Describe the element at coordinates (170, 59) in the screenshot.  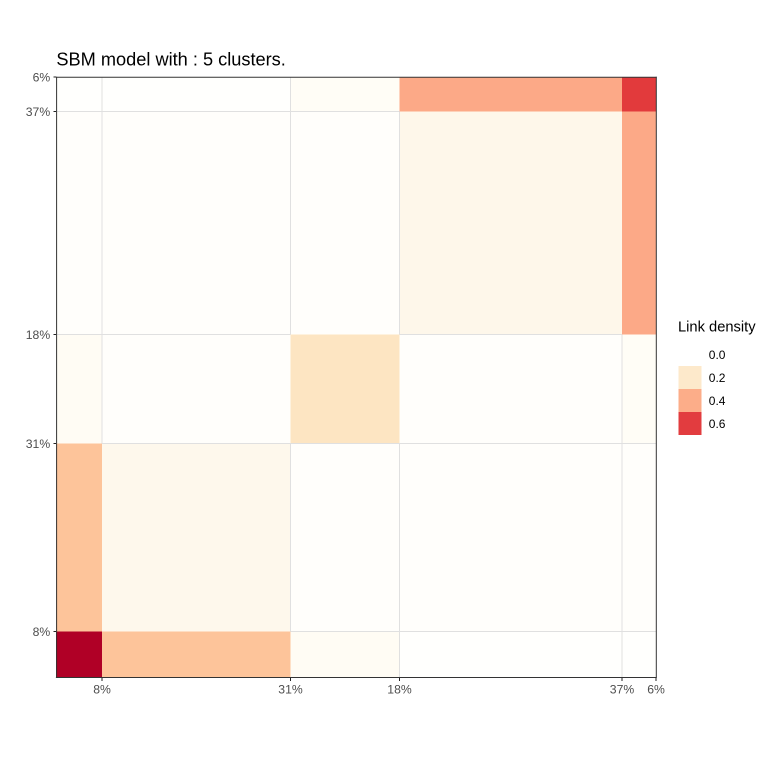
I see `svg-text: SBM model with : 5 clusters.` at that location.